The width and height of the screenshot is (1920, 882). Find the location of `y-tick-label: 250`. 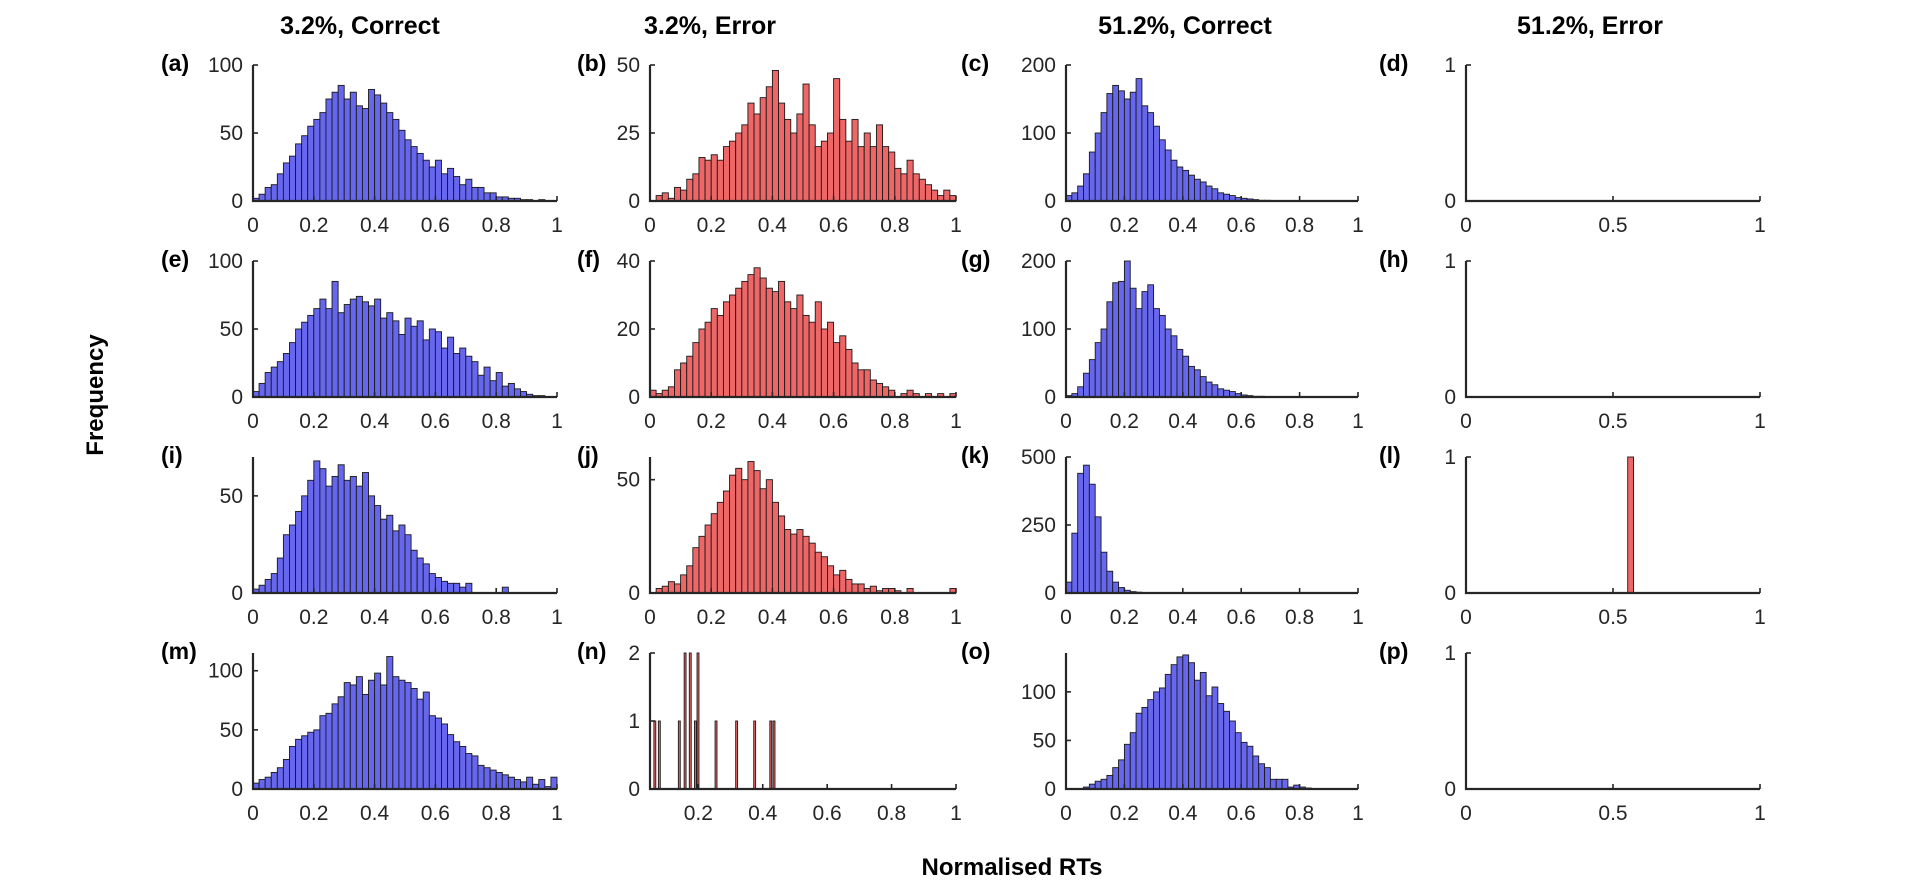

y-tick-label: 250 is located at coordinates (1038, 525).